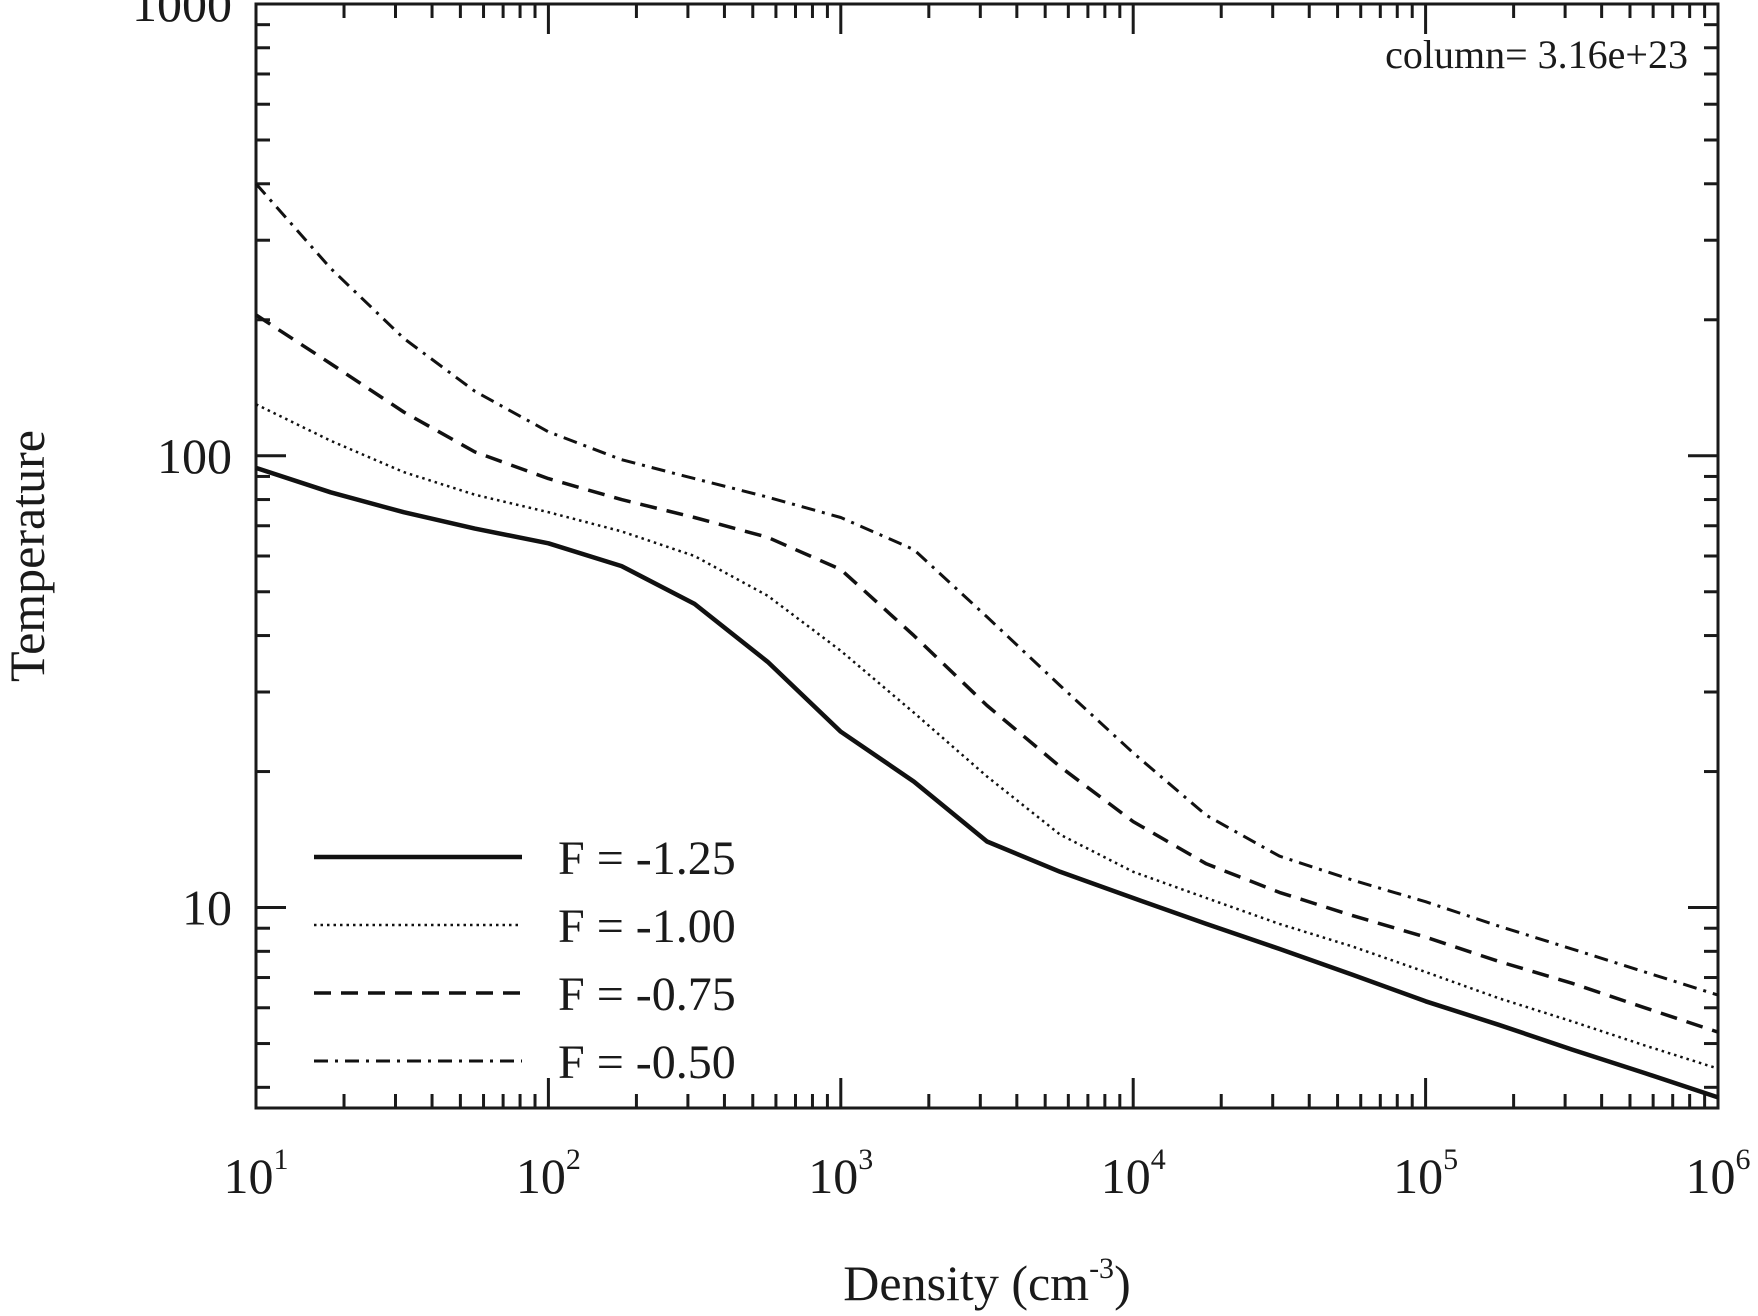 The height and width of the screenshot is (1316, 1758). Describe the element at coordinates (27, 556) in the screenshot. I see `y-axis-title: Temperature` at that location.